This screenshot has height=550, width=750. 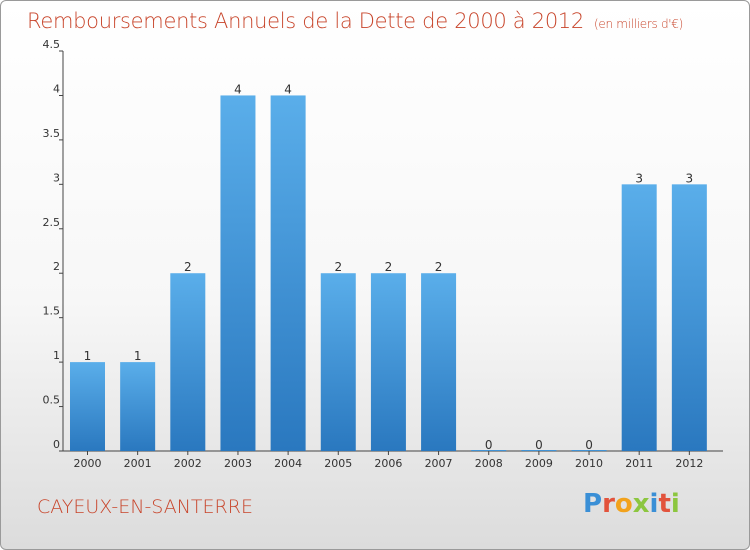 What do you see at coordinates (56, 88) in the screenshot?
I see `y-tick-label: 4` at bounding box center [56, 88].